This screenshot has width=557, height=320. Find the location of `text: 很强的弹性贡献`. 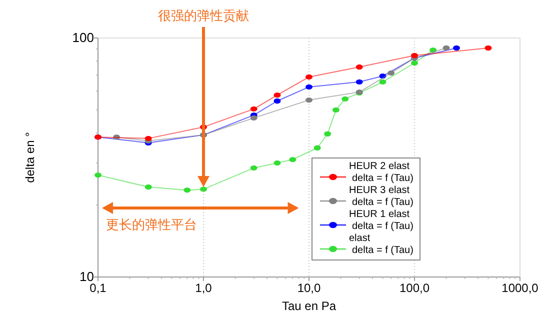

text: 很强的弹性贡献 is located at coordinates (203, 15).